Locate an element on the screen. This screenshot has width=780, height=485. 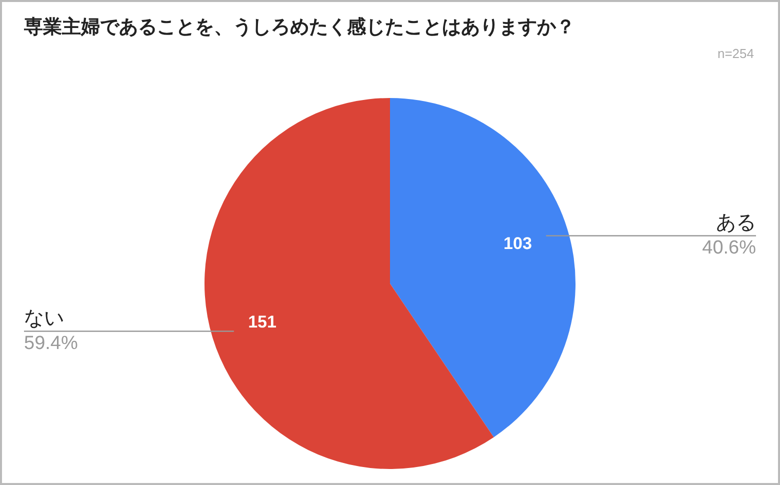
text: 59.4% is located at coordinates (51, 343).